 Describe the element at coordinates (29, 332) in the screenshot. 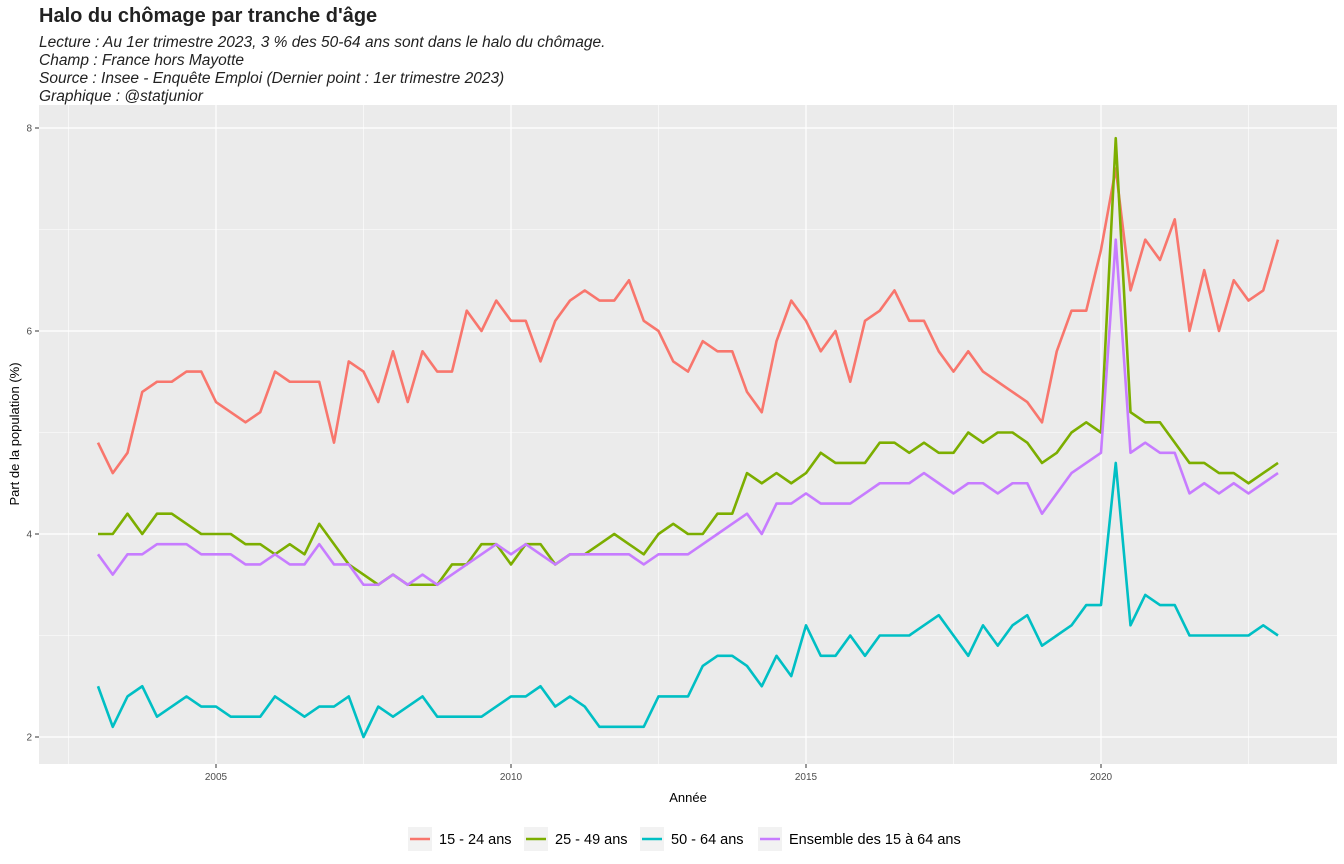

I see `y-tick-label: 6` at that location.